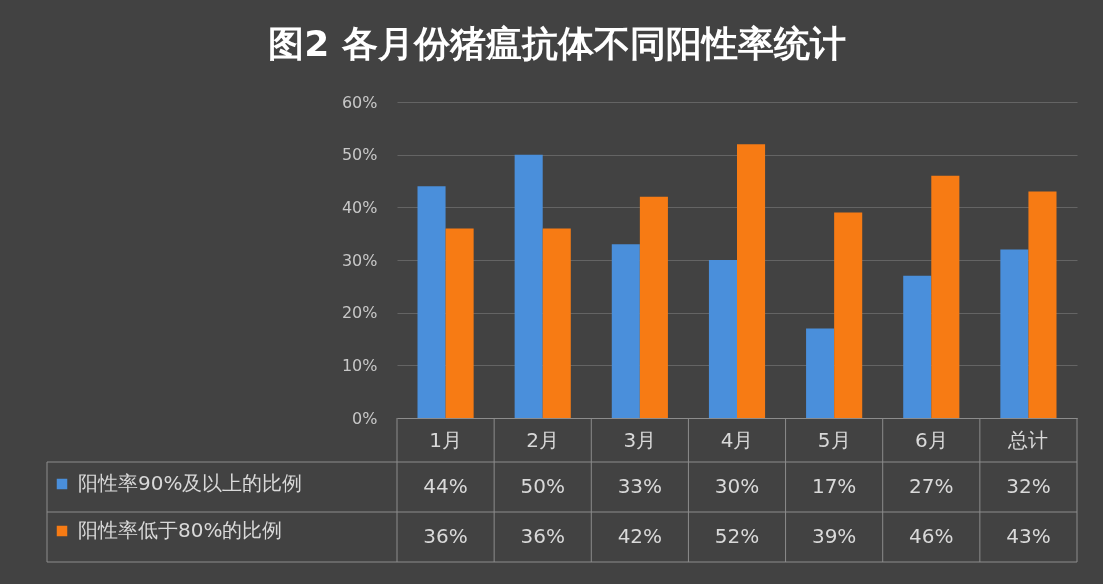  Describe the element at coordinates (365, 418) in the screenshot. I see `y-tick-label: 0%` at that location.